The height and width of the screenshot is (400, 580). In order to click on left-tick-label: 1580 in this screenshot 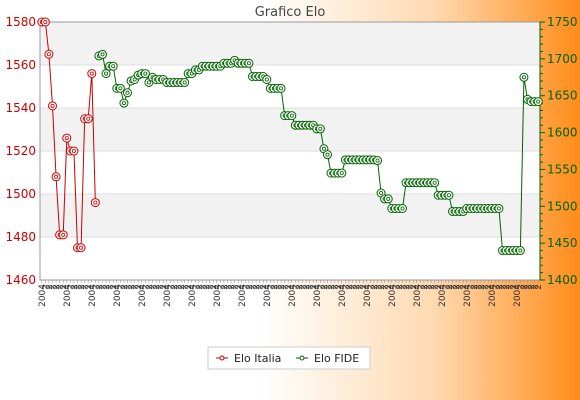, I will do `click(20, 22)`.